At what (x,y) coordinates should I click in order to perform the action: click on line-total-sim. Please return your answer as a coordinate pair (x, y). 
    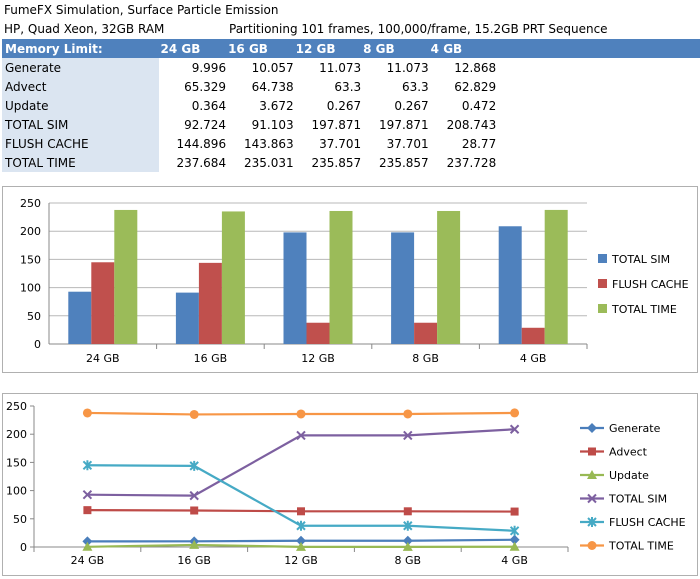
    Looking at the image, I should click on (301, 462).